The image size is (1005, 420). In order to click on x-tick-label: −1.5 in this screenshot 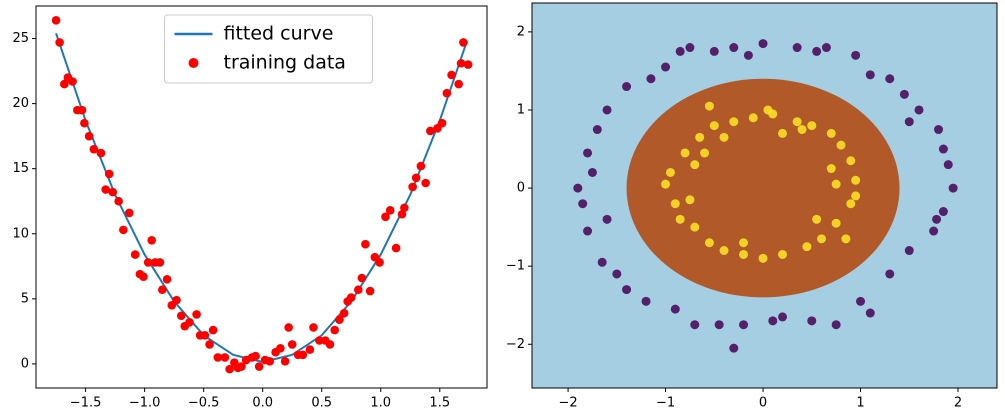, I will do `click(86, 403)`.